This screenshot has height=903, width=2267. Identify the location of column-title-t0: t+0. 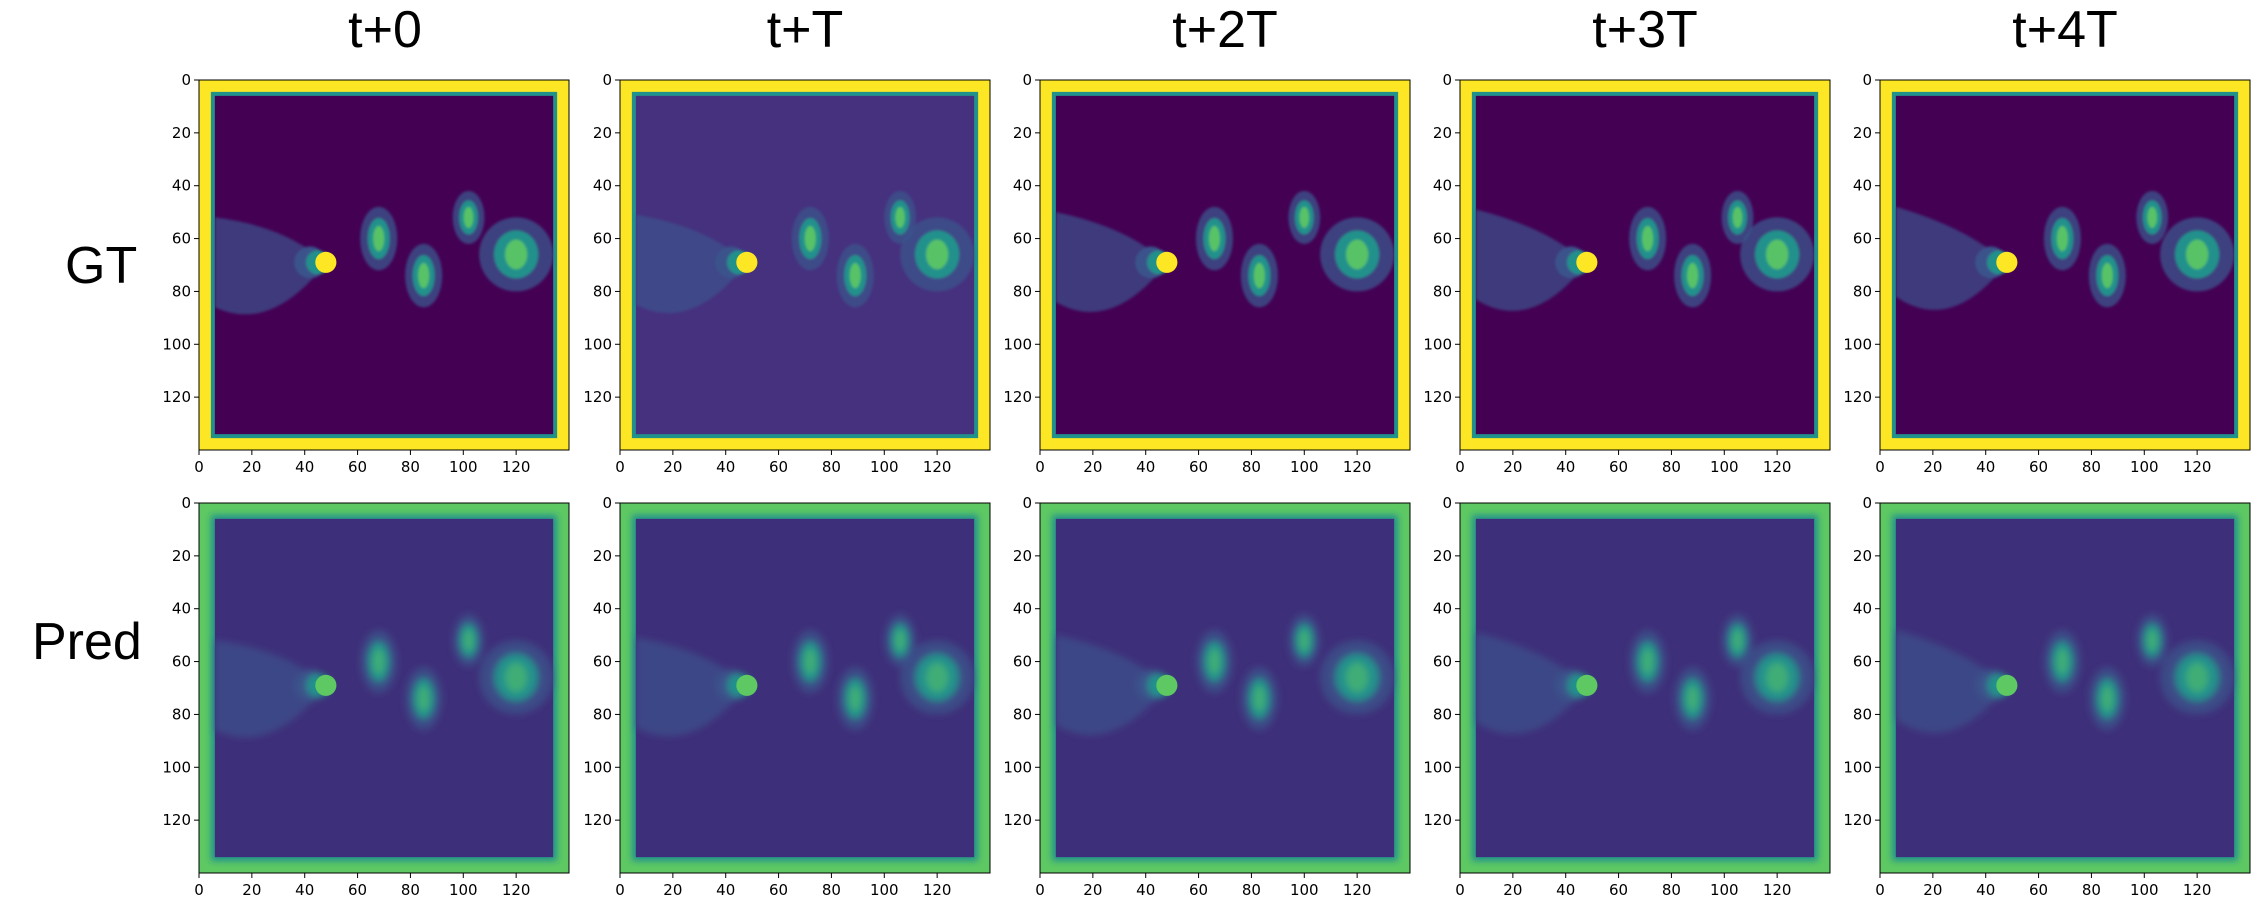
(385, 30).